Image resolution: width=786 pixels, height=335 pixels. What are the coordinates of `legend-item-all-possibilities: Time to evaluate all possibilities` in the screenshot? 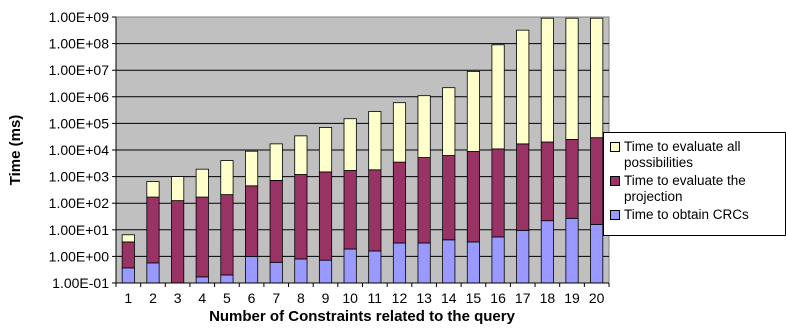 It's located at (697, 155).